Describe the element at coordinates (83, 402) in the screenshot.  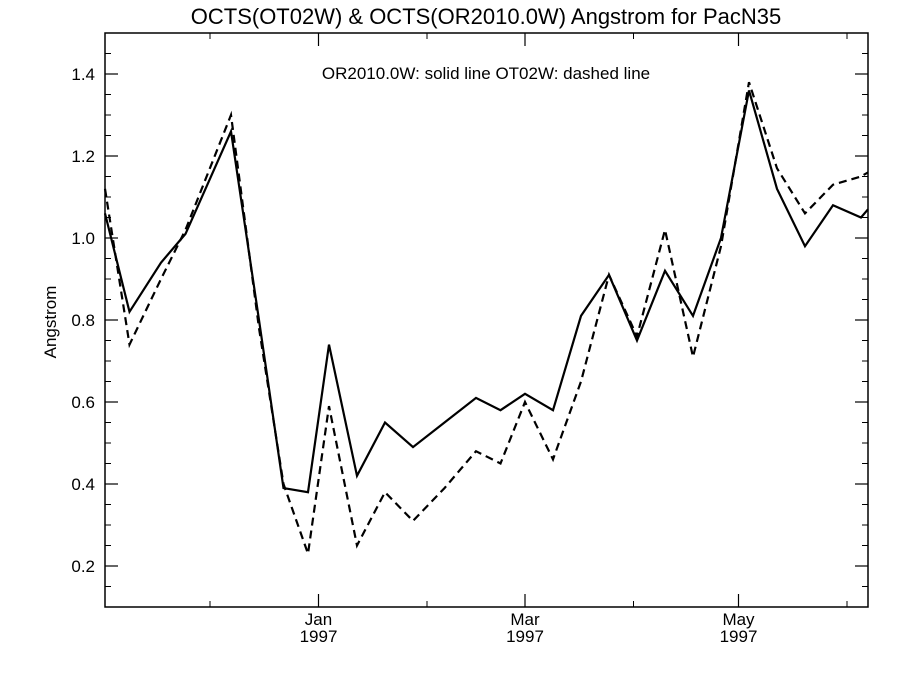
I see `y-tick-label: 0.6` at that location.